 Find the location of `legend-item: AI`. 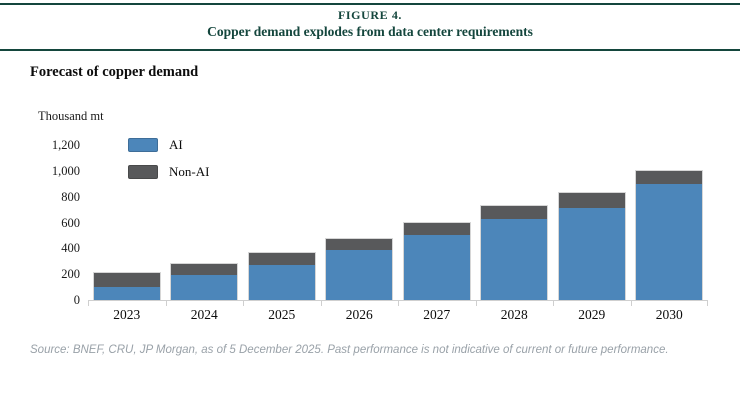

legend-item: AI is located at coordinates (168, 145).